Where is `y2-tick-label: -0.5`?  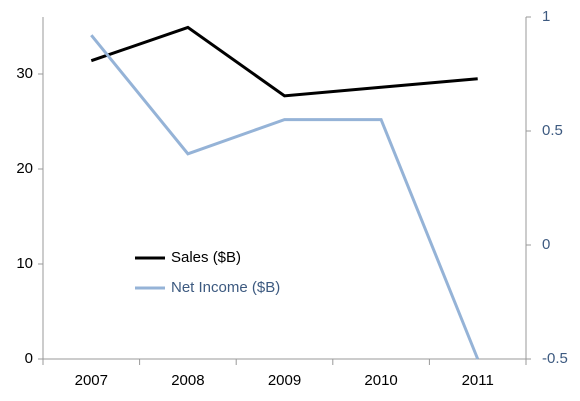 y2-tick-label: -0.5 is located at coordinates (555, 358).